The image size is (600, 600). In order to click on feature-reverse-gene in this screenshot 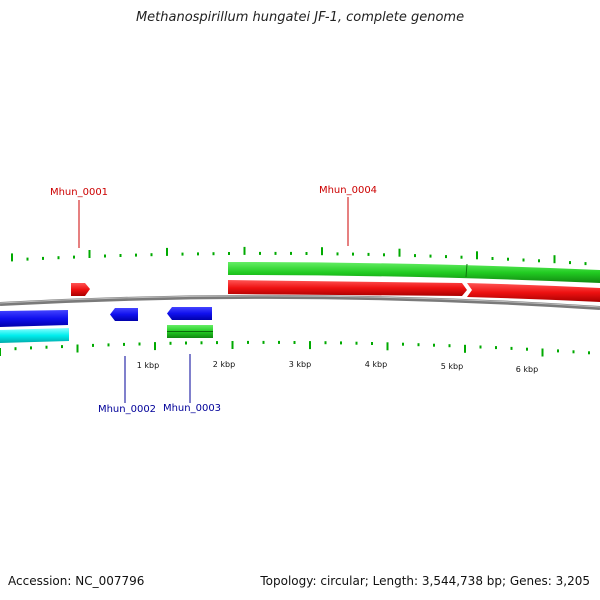, I will do `click(34, 318)`.